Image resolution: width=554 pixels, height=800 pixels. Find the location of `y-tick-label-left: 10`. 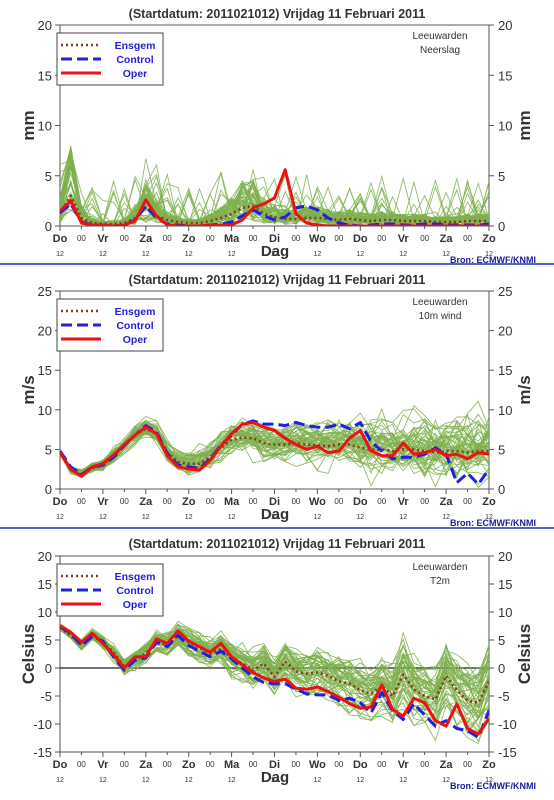

y-tick-label-left: 10 is located at coordinates (45, 126).